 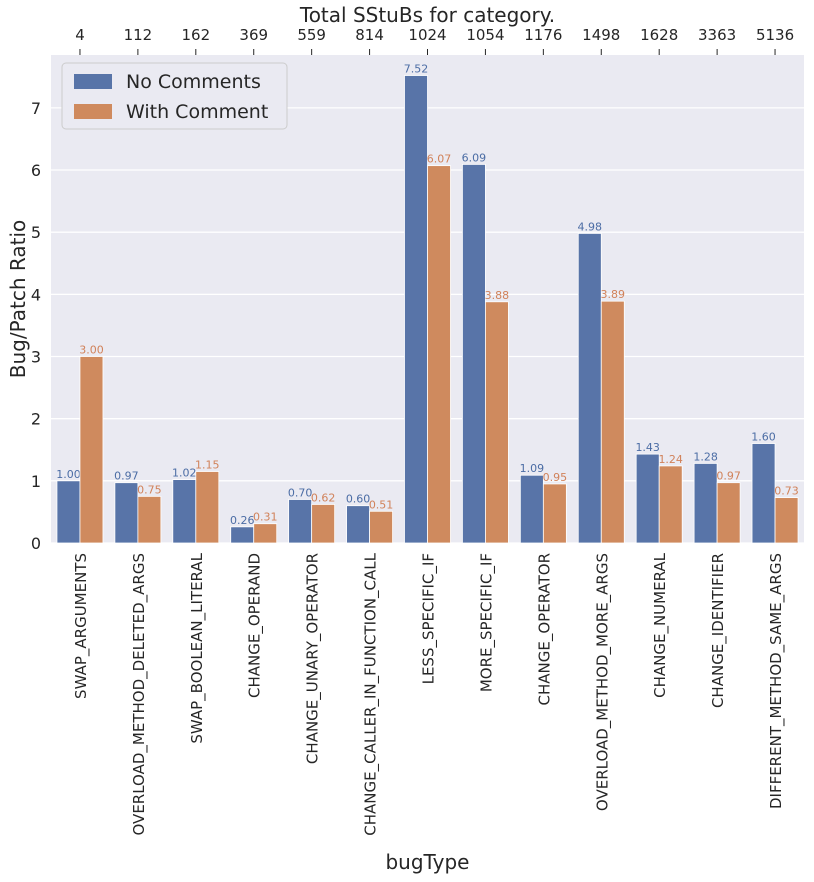 What do you see at coordinates (193, 82) in the screenshot?
I see `legend-label: No Comments` at bounding box center [193, 82].